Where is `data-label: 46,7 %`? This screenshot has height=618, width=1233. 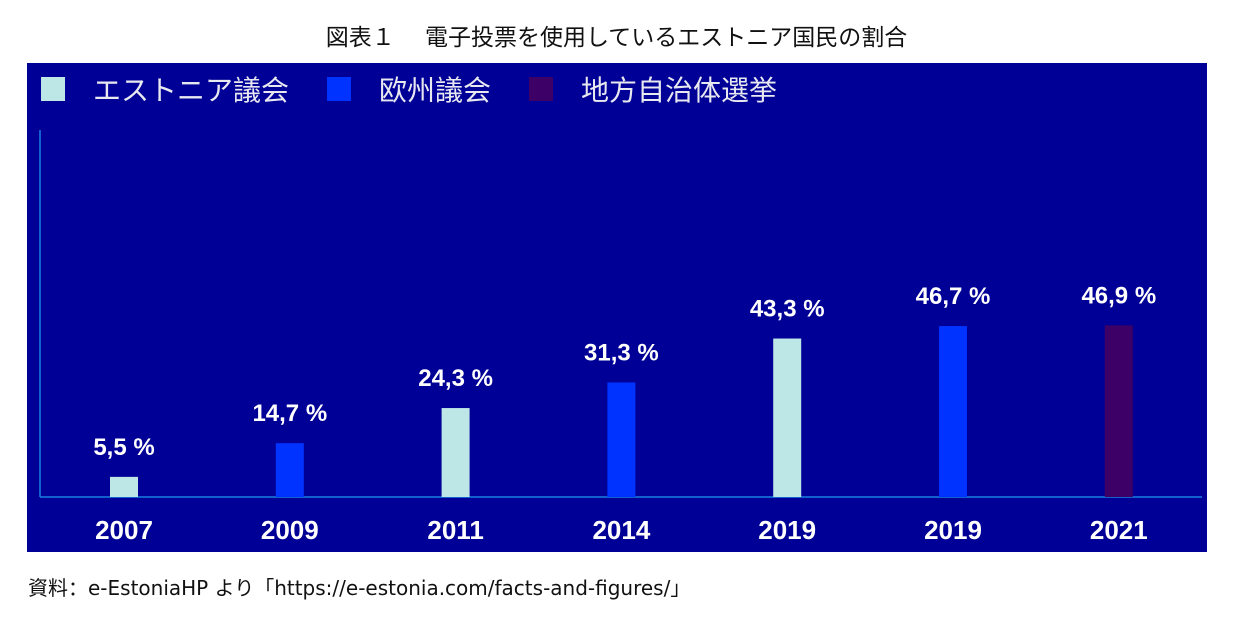
data-label: 46,7 % is located at coordinates (953, 296).